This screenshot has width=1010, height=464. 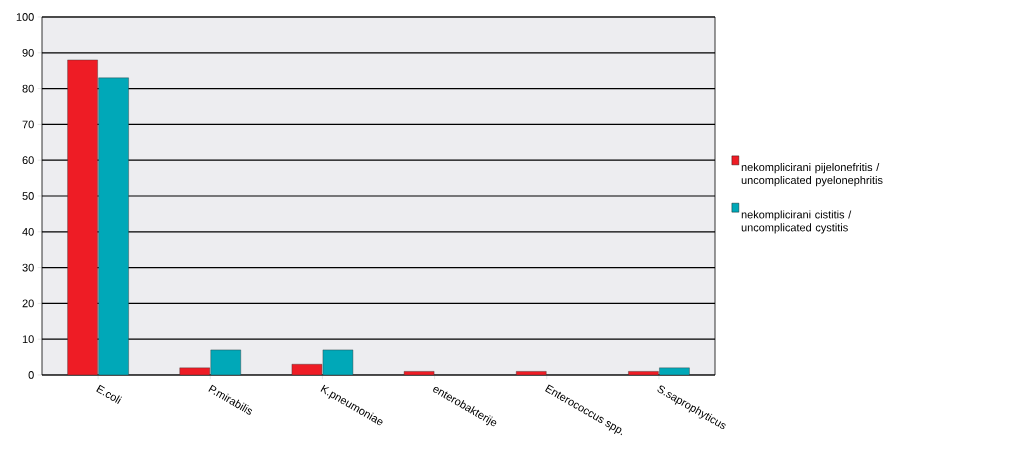 I want to click on y-tick-label: 80, so click(x=28, y=88).